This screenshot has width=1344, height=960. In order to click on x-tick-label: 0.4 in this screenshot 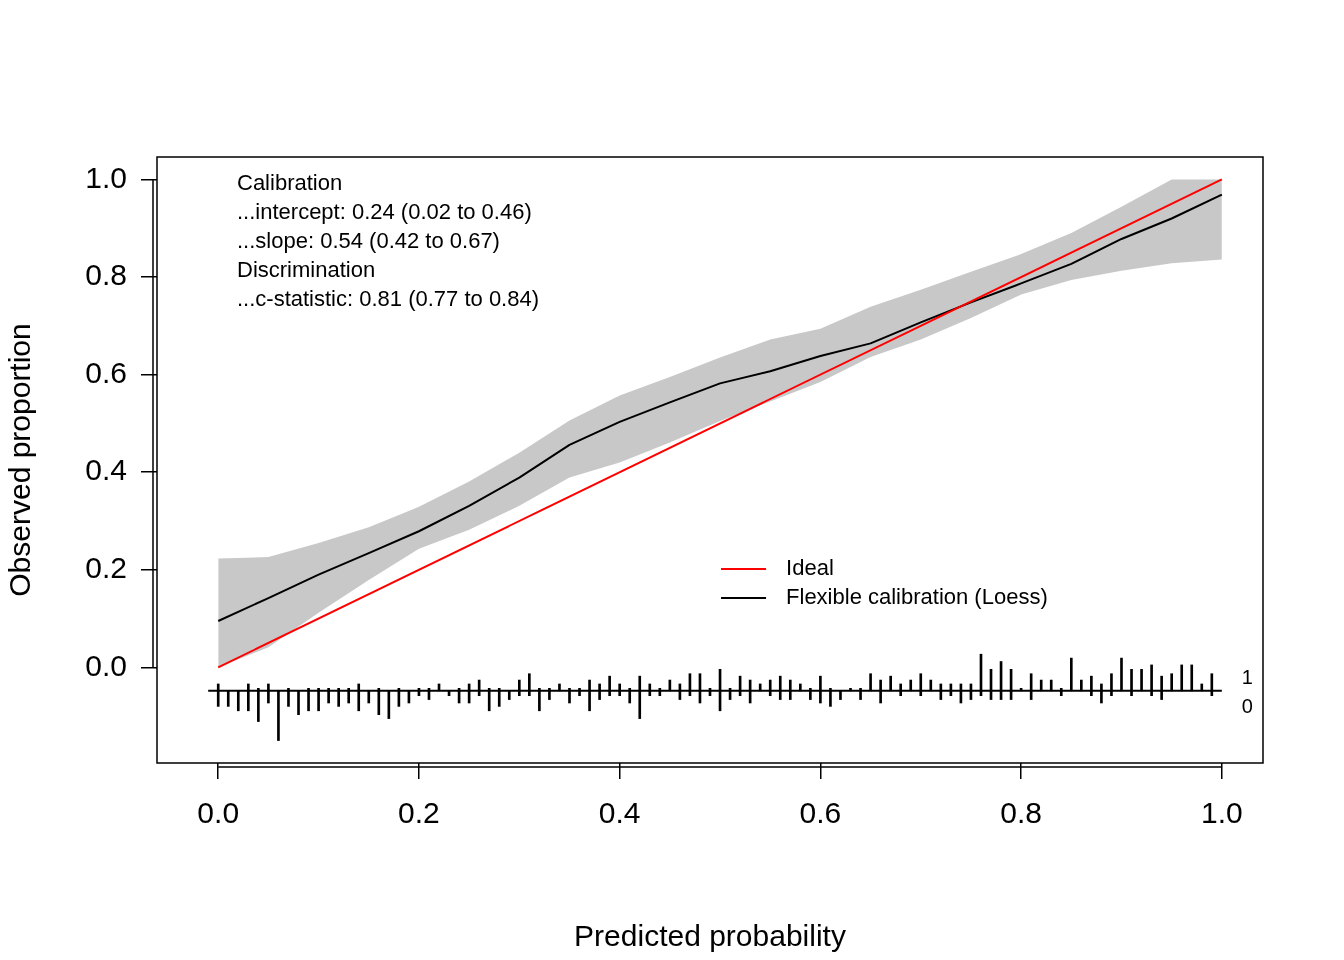, I will do `click(619, 813)`.